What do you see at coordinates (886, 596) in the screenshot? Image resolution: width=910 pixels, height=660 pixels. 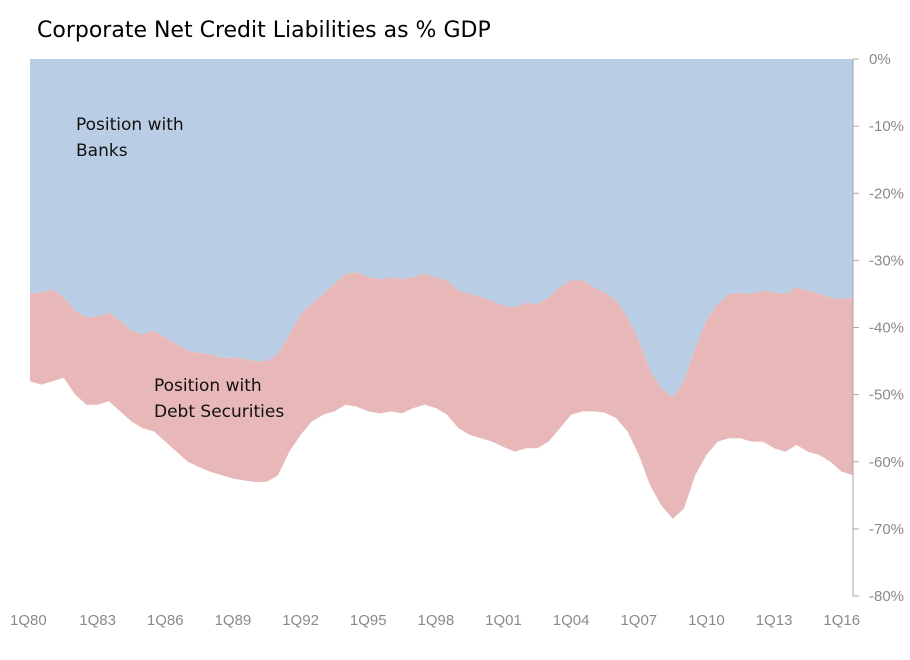 I see `y-tick-label: -80%` at bounding box center [886, 596].